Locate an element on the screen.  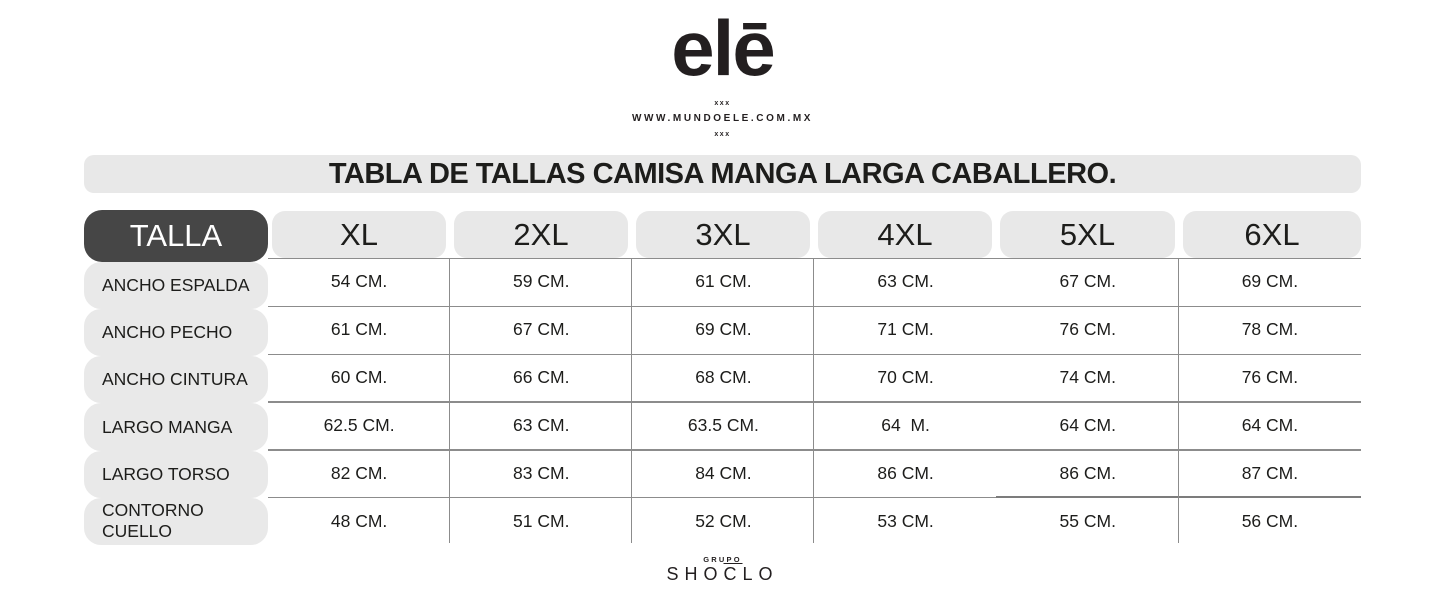
size-value-cell: 52 CM. is located at coordinates (723, 520).